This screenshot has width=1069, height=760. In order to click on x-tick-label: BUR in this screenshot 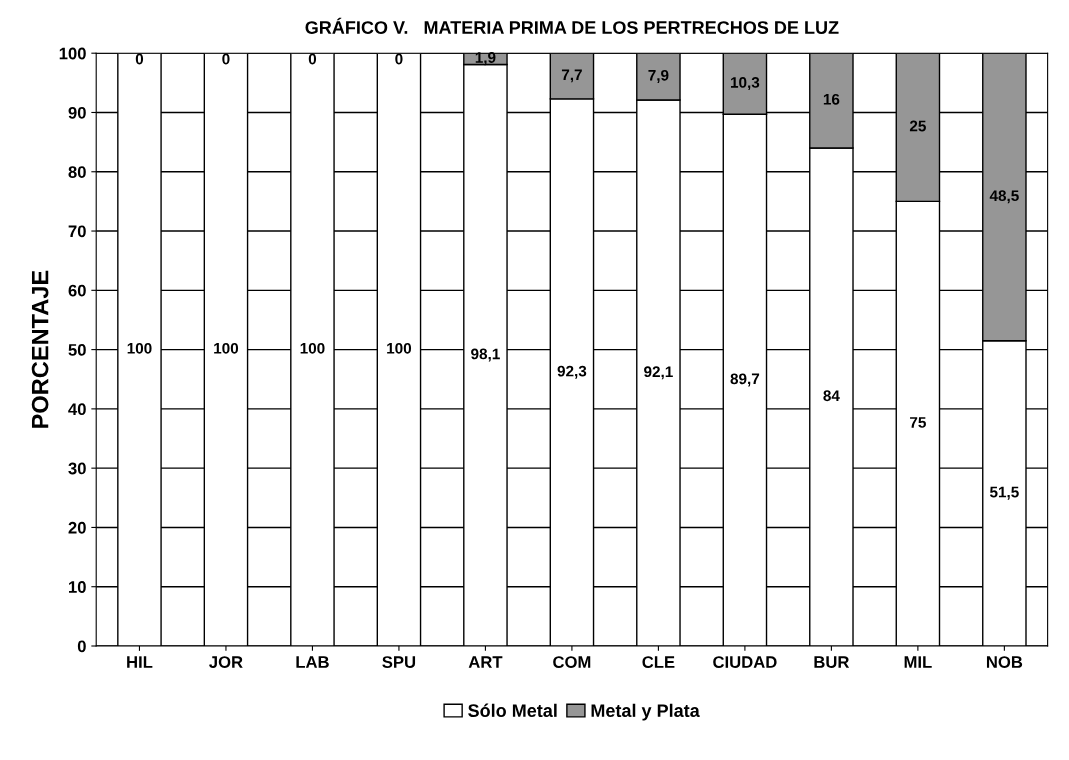, I will do `click(832, 662)`.